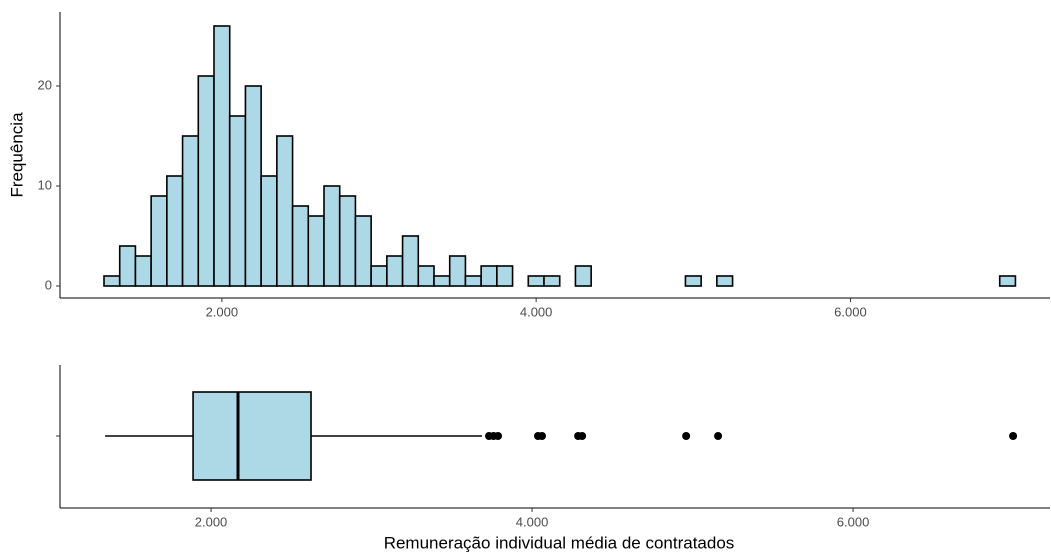 The image size is (1051, 554). What do you see at coordinates (16, 155) in the screenshot?
I see `y-axis-label: Frequência` at bounding box center [16, 155].